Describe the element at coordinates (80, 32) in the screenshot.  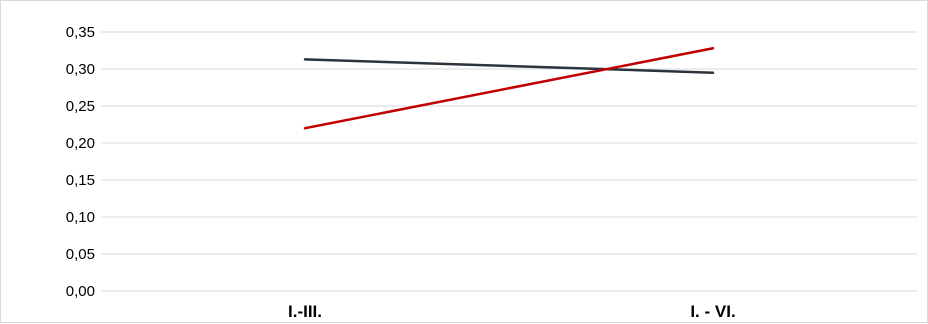
I see `y-tick-label: 0,35` at that location.